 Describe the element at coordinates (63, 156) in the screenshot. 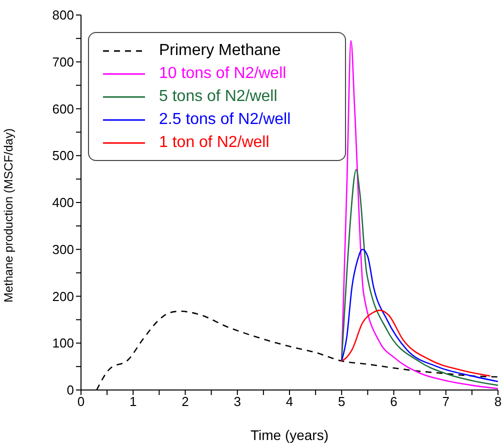

I see `y-tick-label: 500` at that location.